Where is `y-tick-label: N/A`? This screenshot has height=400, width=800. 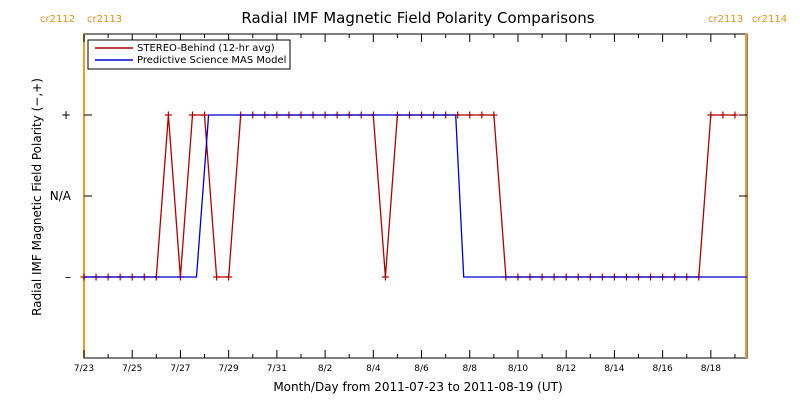
y-tick-label: N/A is located at coordinates (61, 196).